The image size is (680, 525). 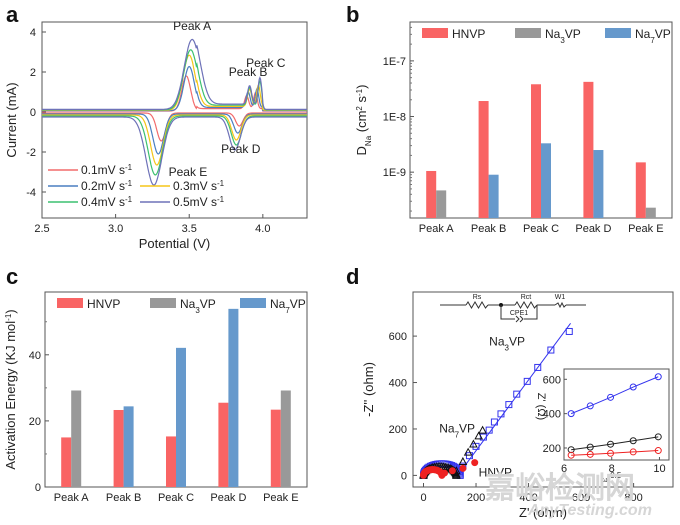 I want to click on y-tick-label-d: 0, so click(x=404, y=476).